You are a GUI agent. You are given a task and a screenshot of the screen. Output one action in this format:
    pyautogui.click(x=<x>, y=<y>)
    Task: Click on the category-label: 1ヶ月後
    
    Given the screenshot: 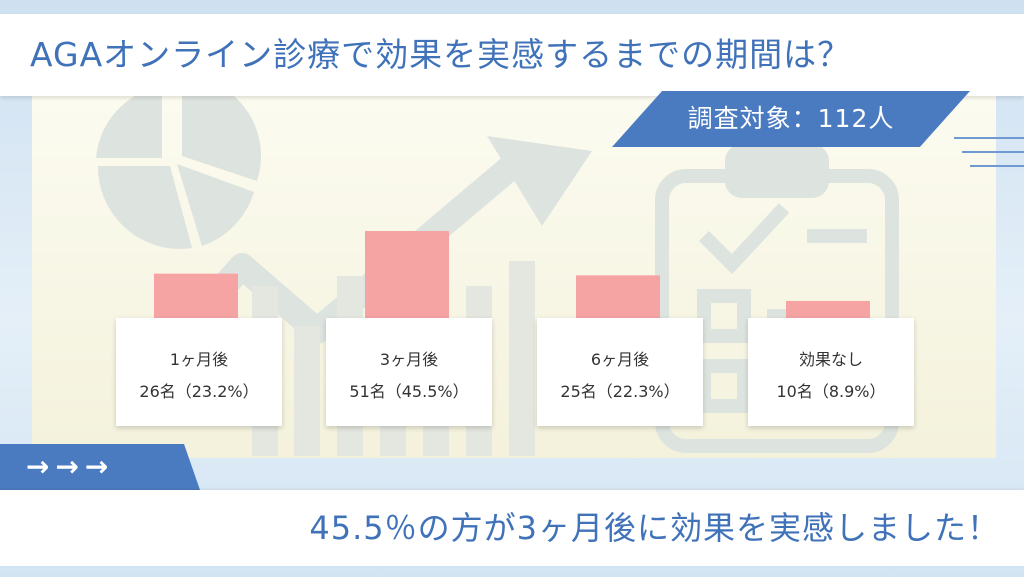 What is the action you would take?
    pyautogui.click(x=199, y=359)
    